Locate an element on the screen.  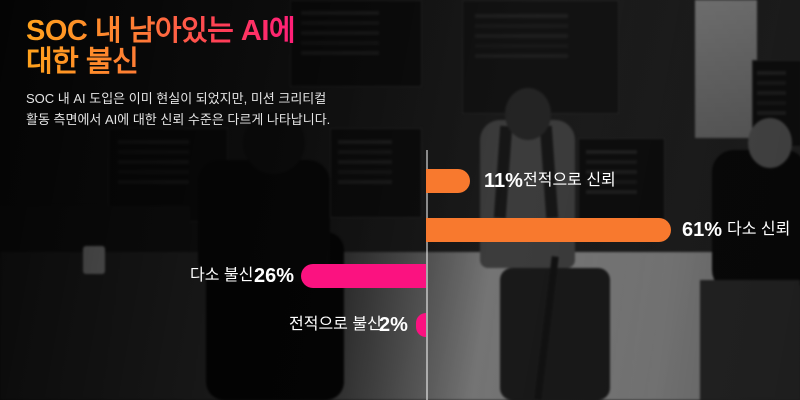
page-subtitle-line2: 활동 측면에서 AI에 대한 신뢰 수준은 다르게 나타납니다. is located at coordinates (178, 119).